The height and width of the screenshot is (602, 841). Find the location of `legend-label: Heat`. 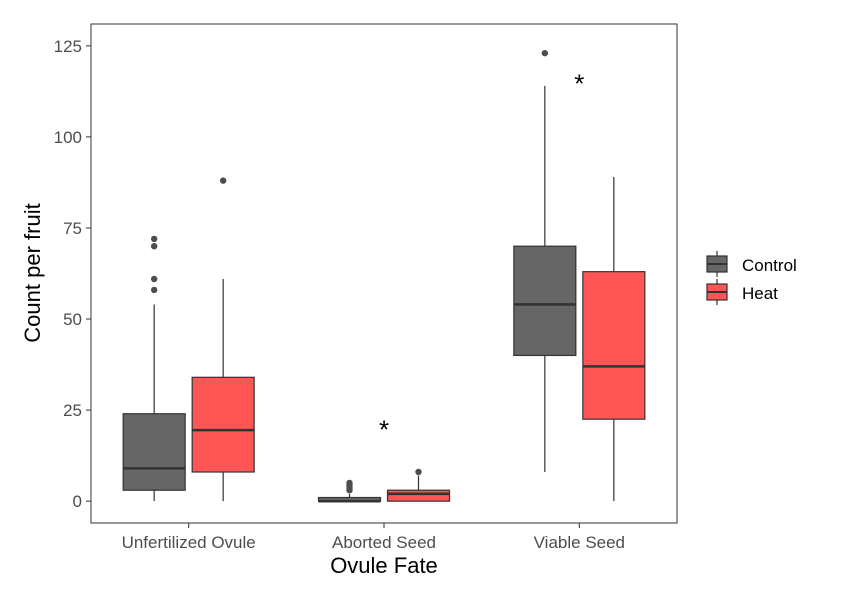

legend-label: Heat is located at coordinates (760, 293).